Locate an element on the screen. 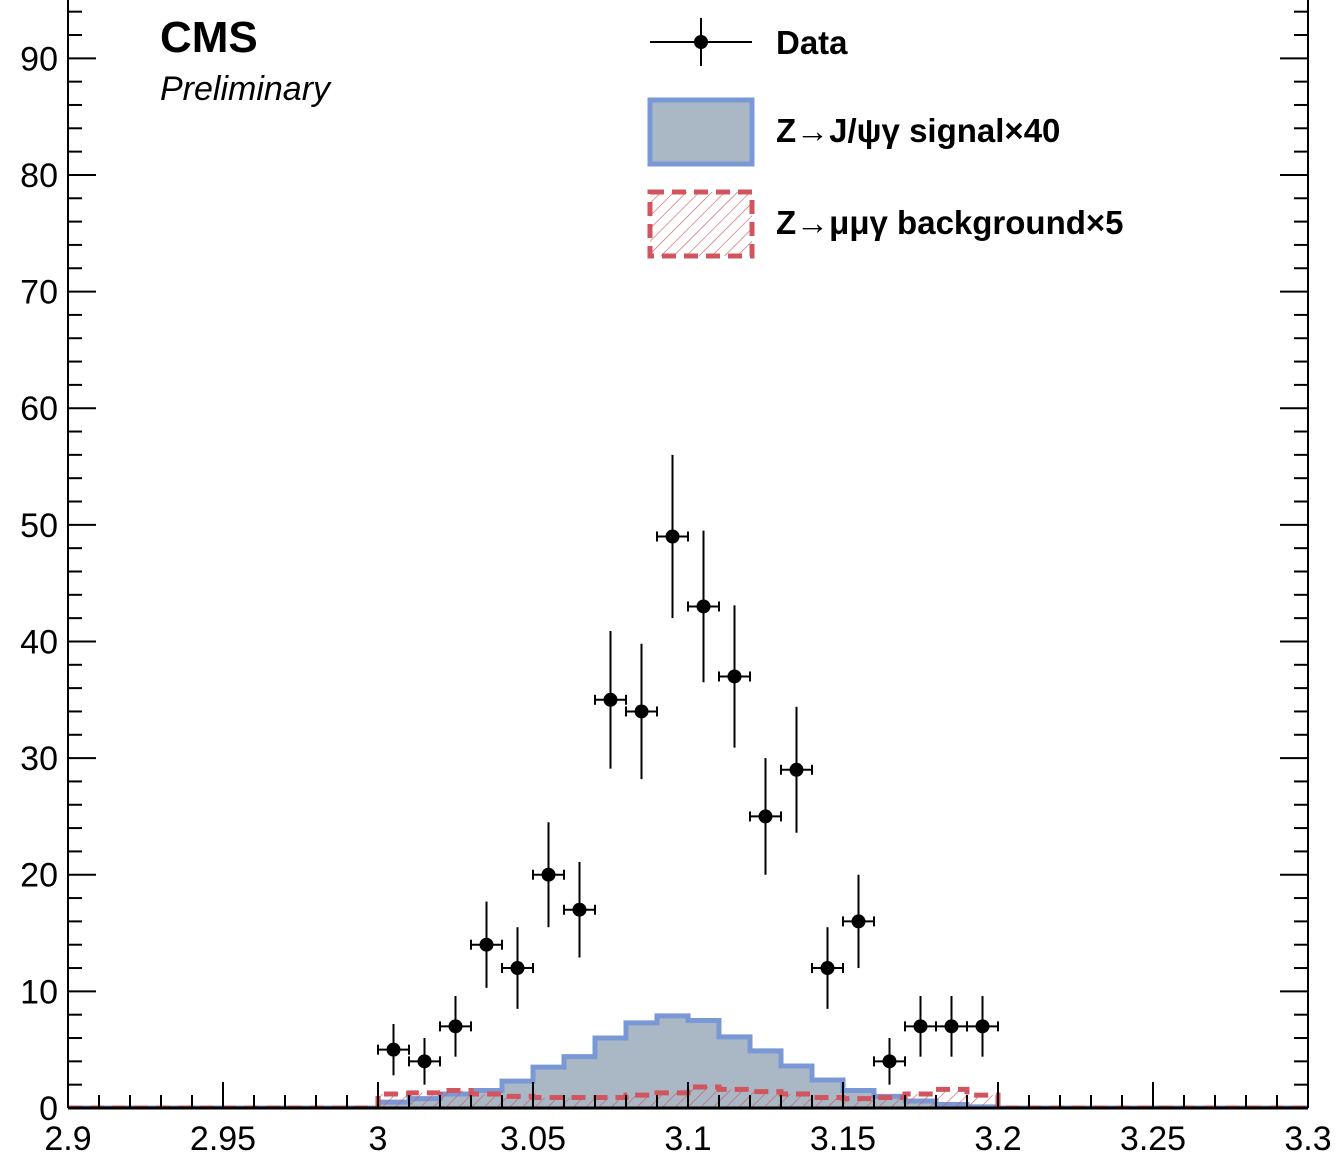  legend: Data Z→J/ψγ signal×40 Z→μμγ background×5 is located at coordinates (885, 138).